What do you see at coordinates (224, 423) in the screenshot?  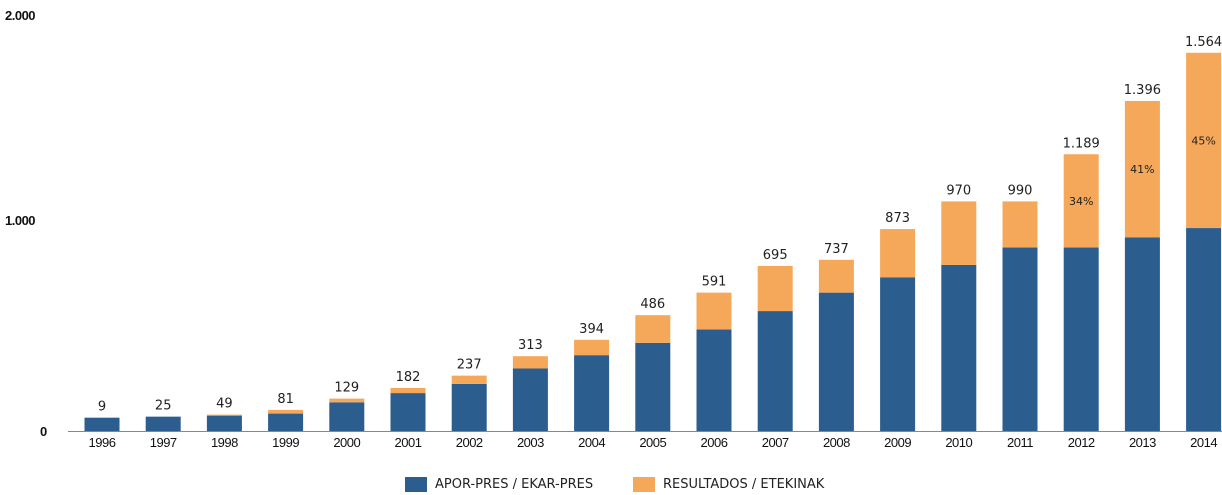 I see `bar-apor-pres-1998` at bounding box center [224, 423].